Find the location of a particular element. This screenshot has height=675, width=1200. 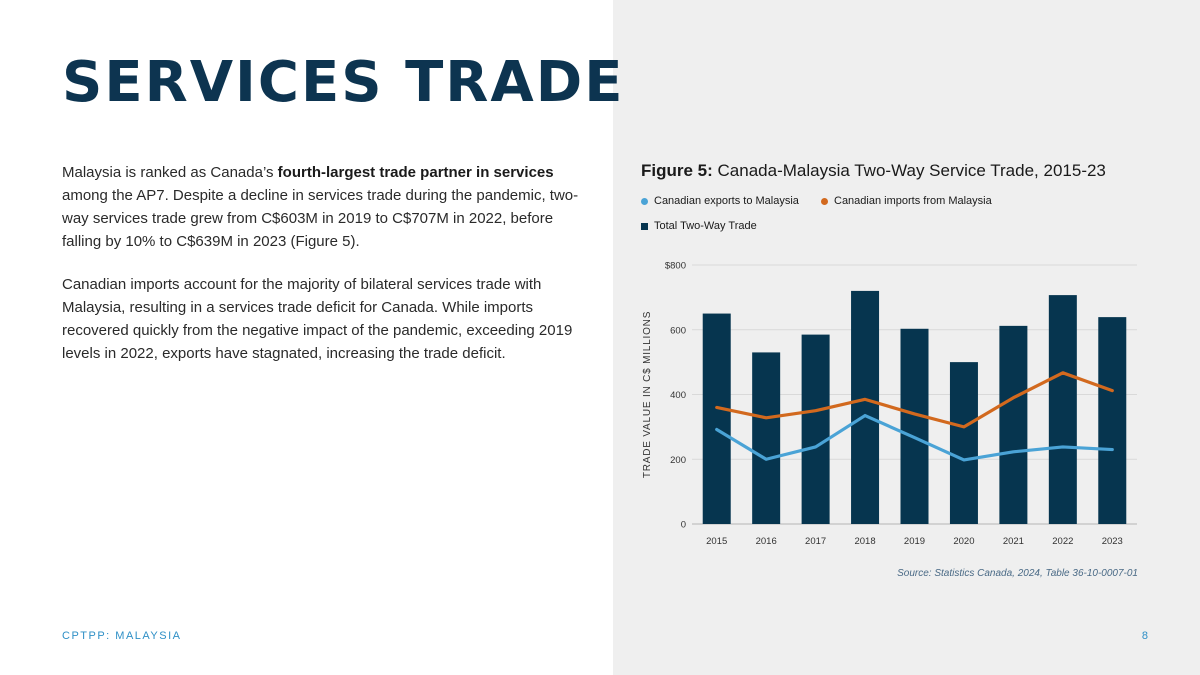

legend-item-exports: Canadian exports to Malaysia is located at coordinates (720, 201).